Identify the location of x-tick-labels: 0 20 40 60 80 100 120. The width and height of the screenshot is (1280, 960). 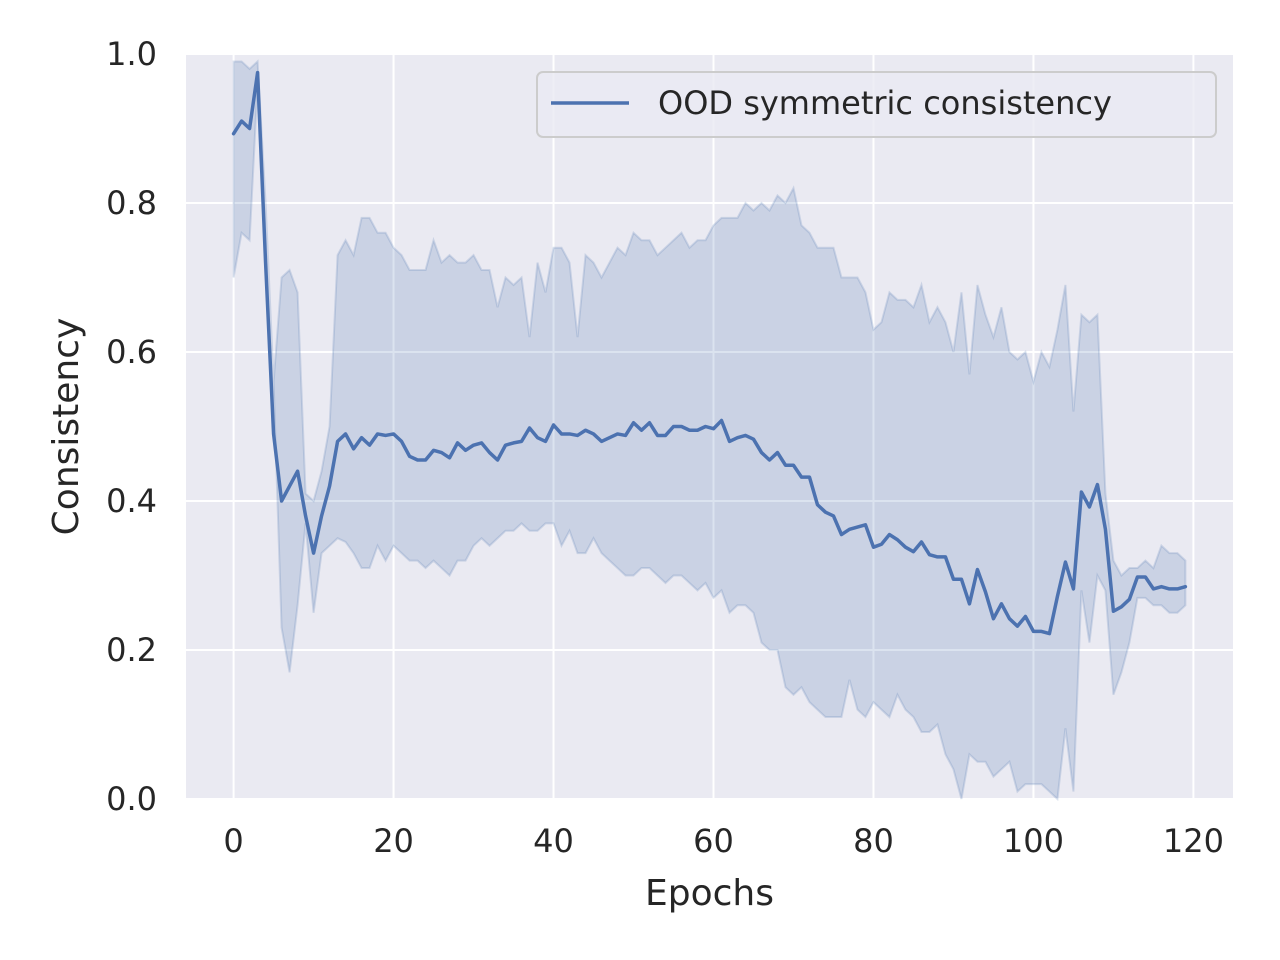
(723, 841).